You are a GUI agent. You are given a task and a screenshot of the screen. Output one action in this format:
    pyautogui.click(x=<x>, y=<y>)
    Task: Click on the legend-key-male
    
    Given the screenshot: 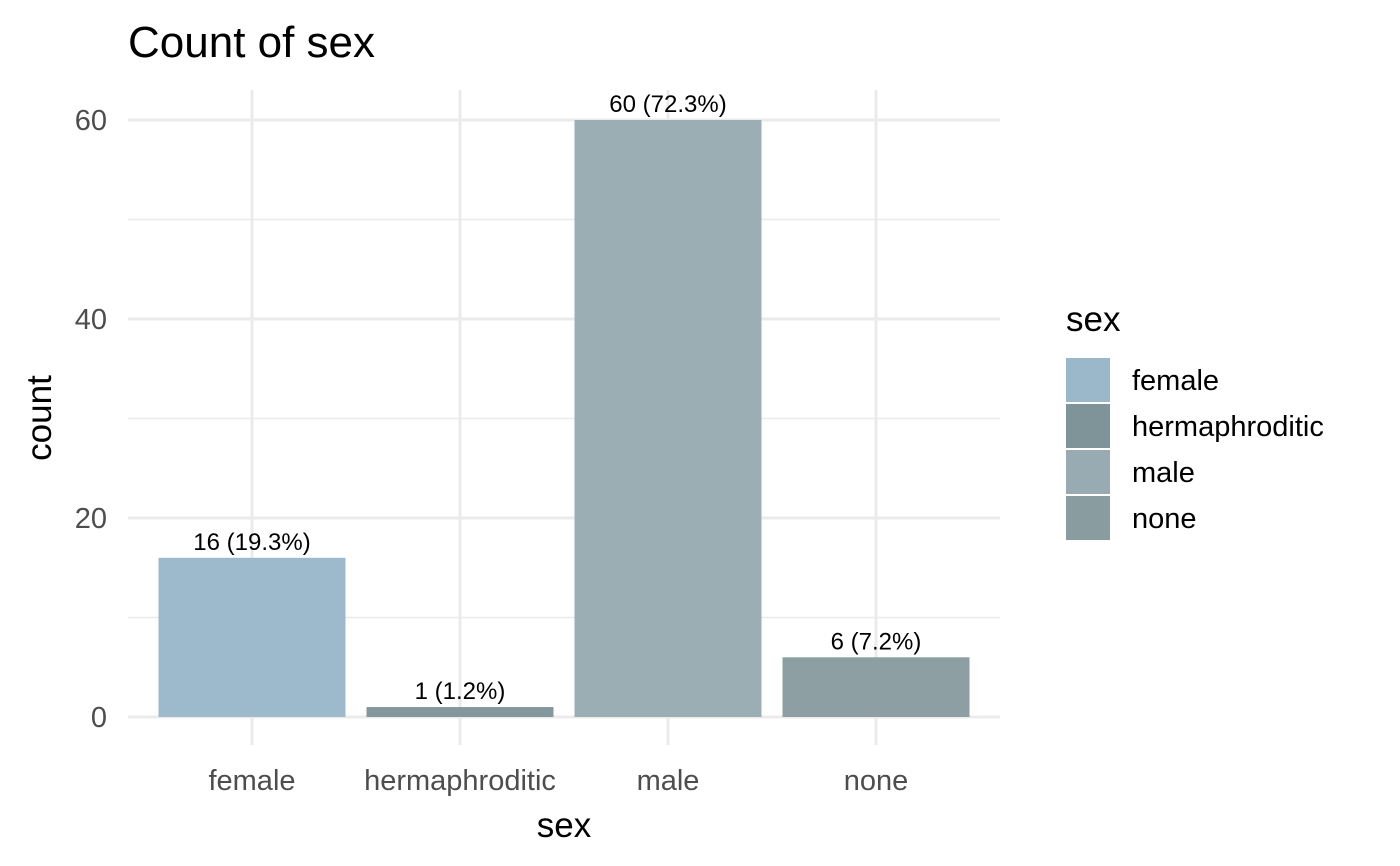 What is the action you would take?
    pyautogui.click(x=1088, y=472)
    